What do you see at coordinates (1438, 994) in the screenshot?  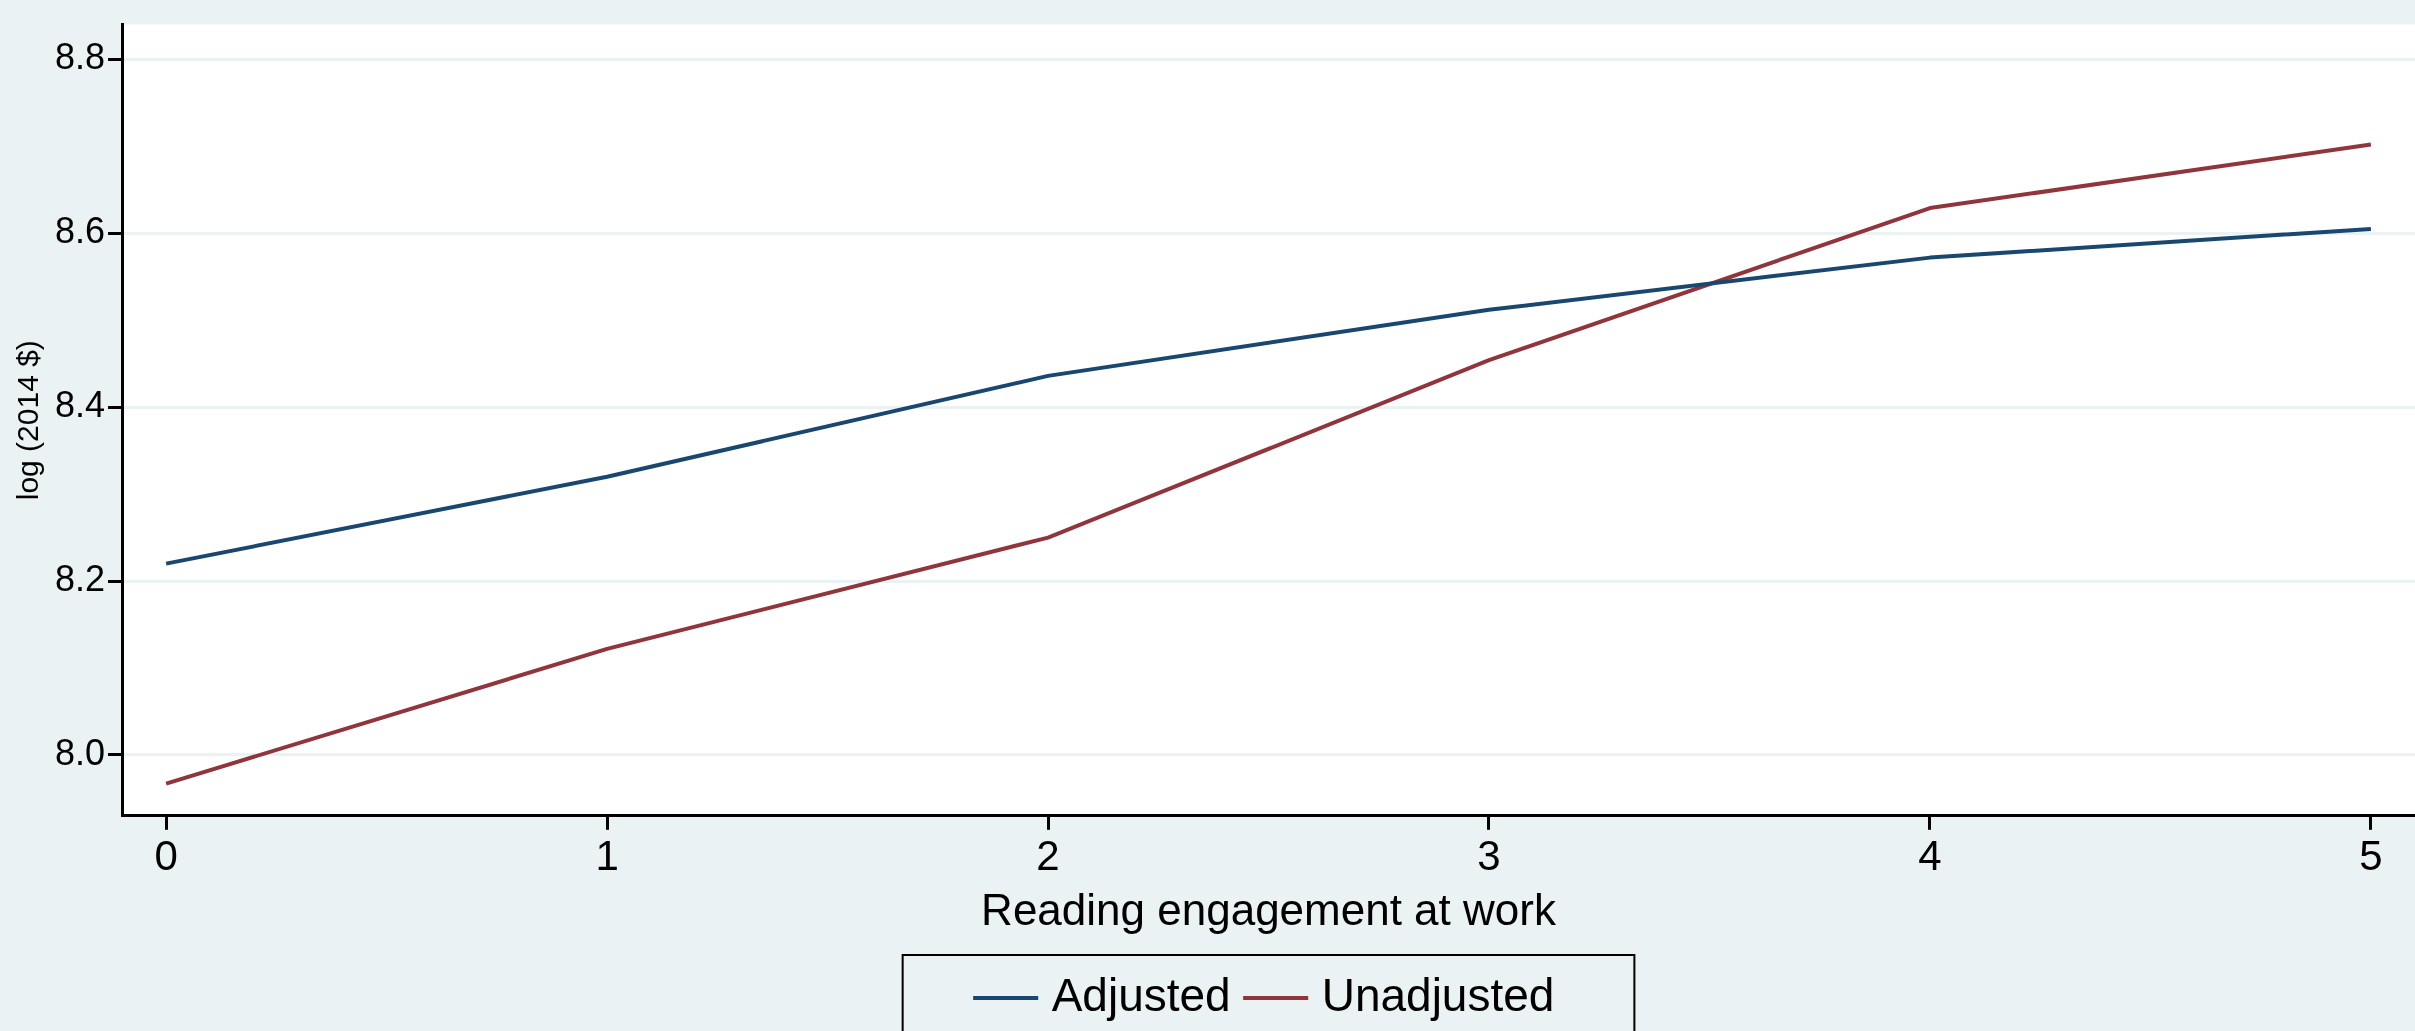 I see `legend-label: Unadjusted` at bounding box center [1438, 994].